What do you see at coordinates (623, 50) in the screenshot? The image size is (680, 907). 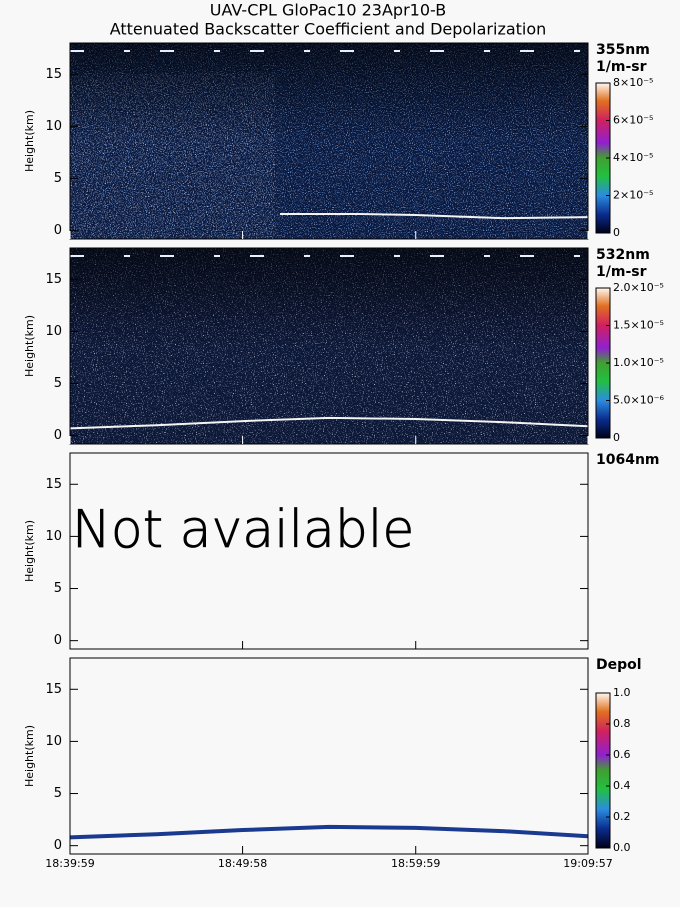 I see `panel-label: 355nm` at bounding box center [623, 50].